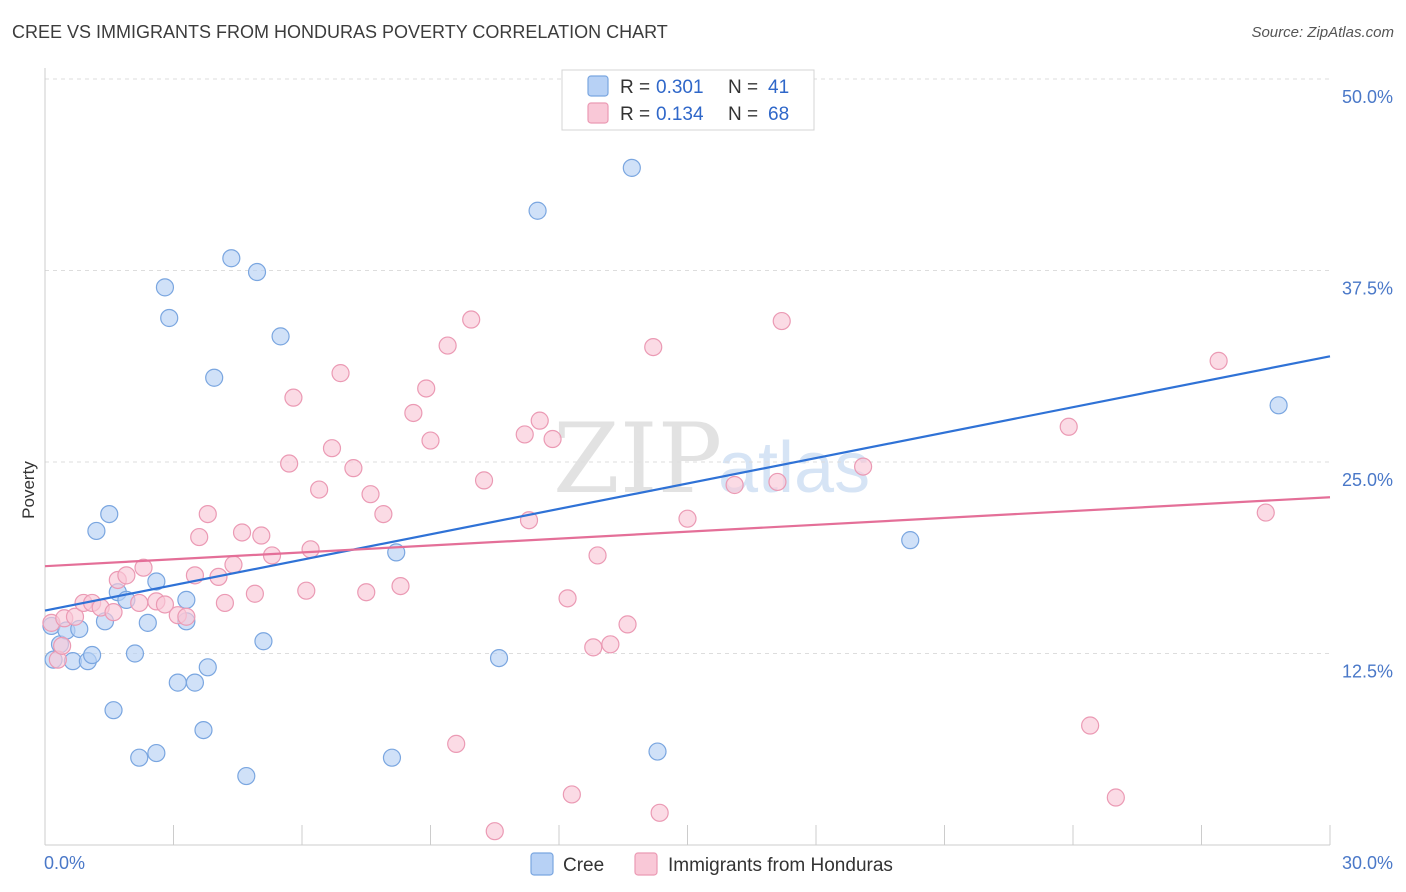 This screenshot has height=892, width=1406. Describe the element at coordinates (688, 100) in the screenshot. I see `legend-box: R = 0.301 N = 41 R = 0.134 N = 68` at that location.